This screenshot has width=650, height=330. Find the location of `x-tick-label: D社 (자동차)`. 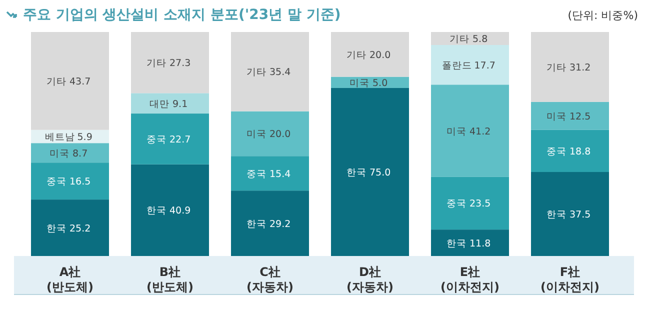

x-tick-label: D社 (자동차) is located at coordinates (370, 279).